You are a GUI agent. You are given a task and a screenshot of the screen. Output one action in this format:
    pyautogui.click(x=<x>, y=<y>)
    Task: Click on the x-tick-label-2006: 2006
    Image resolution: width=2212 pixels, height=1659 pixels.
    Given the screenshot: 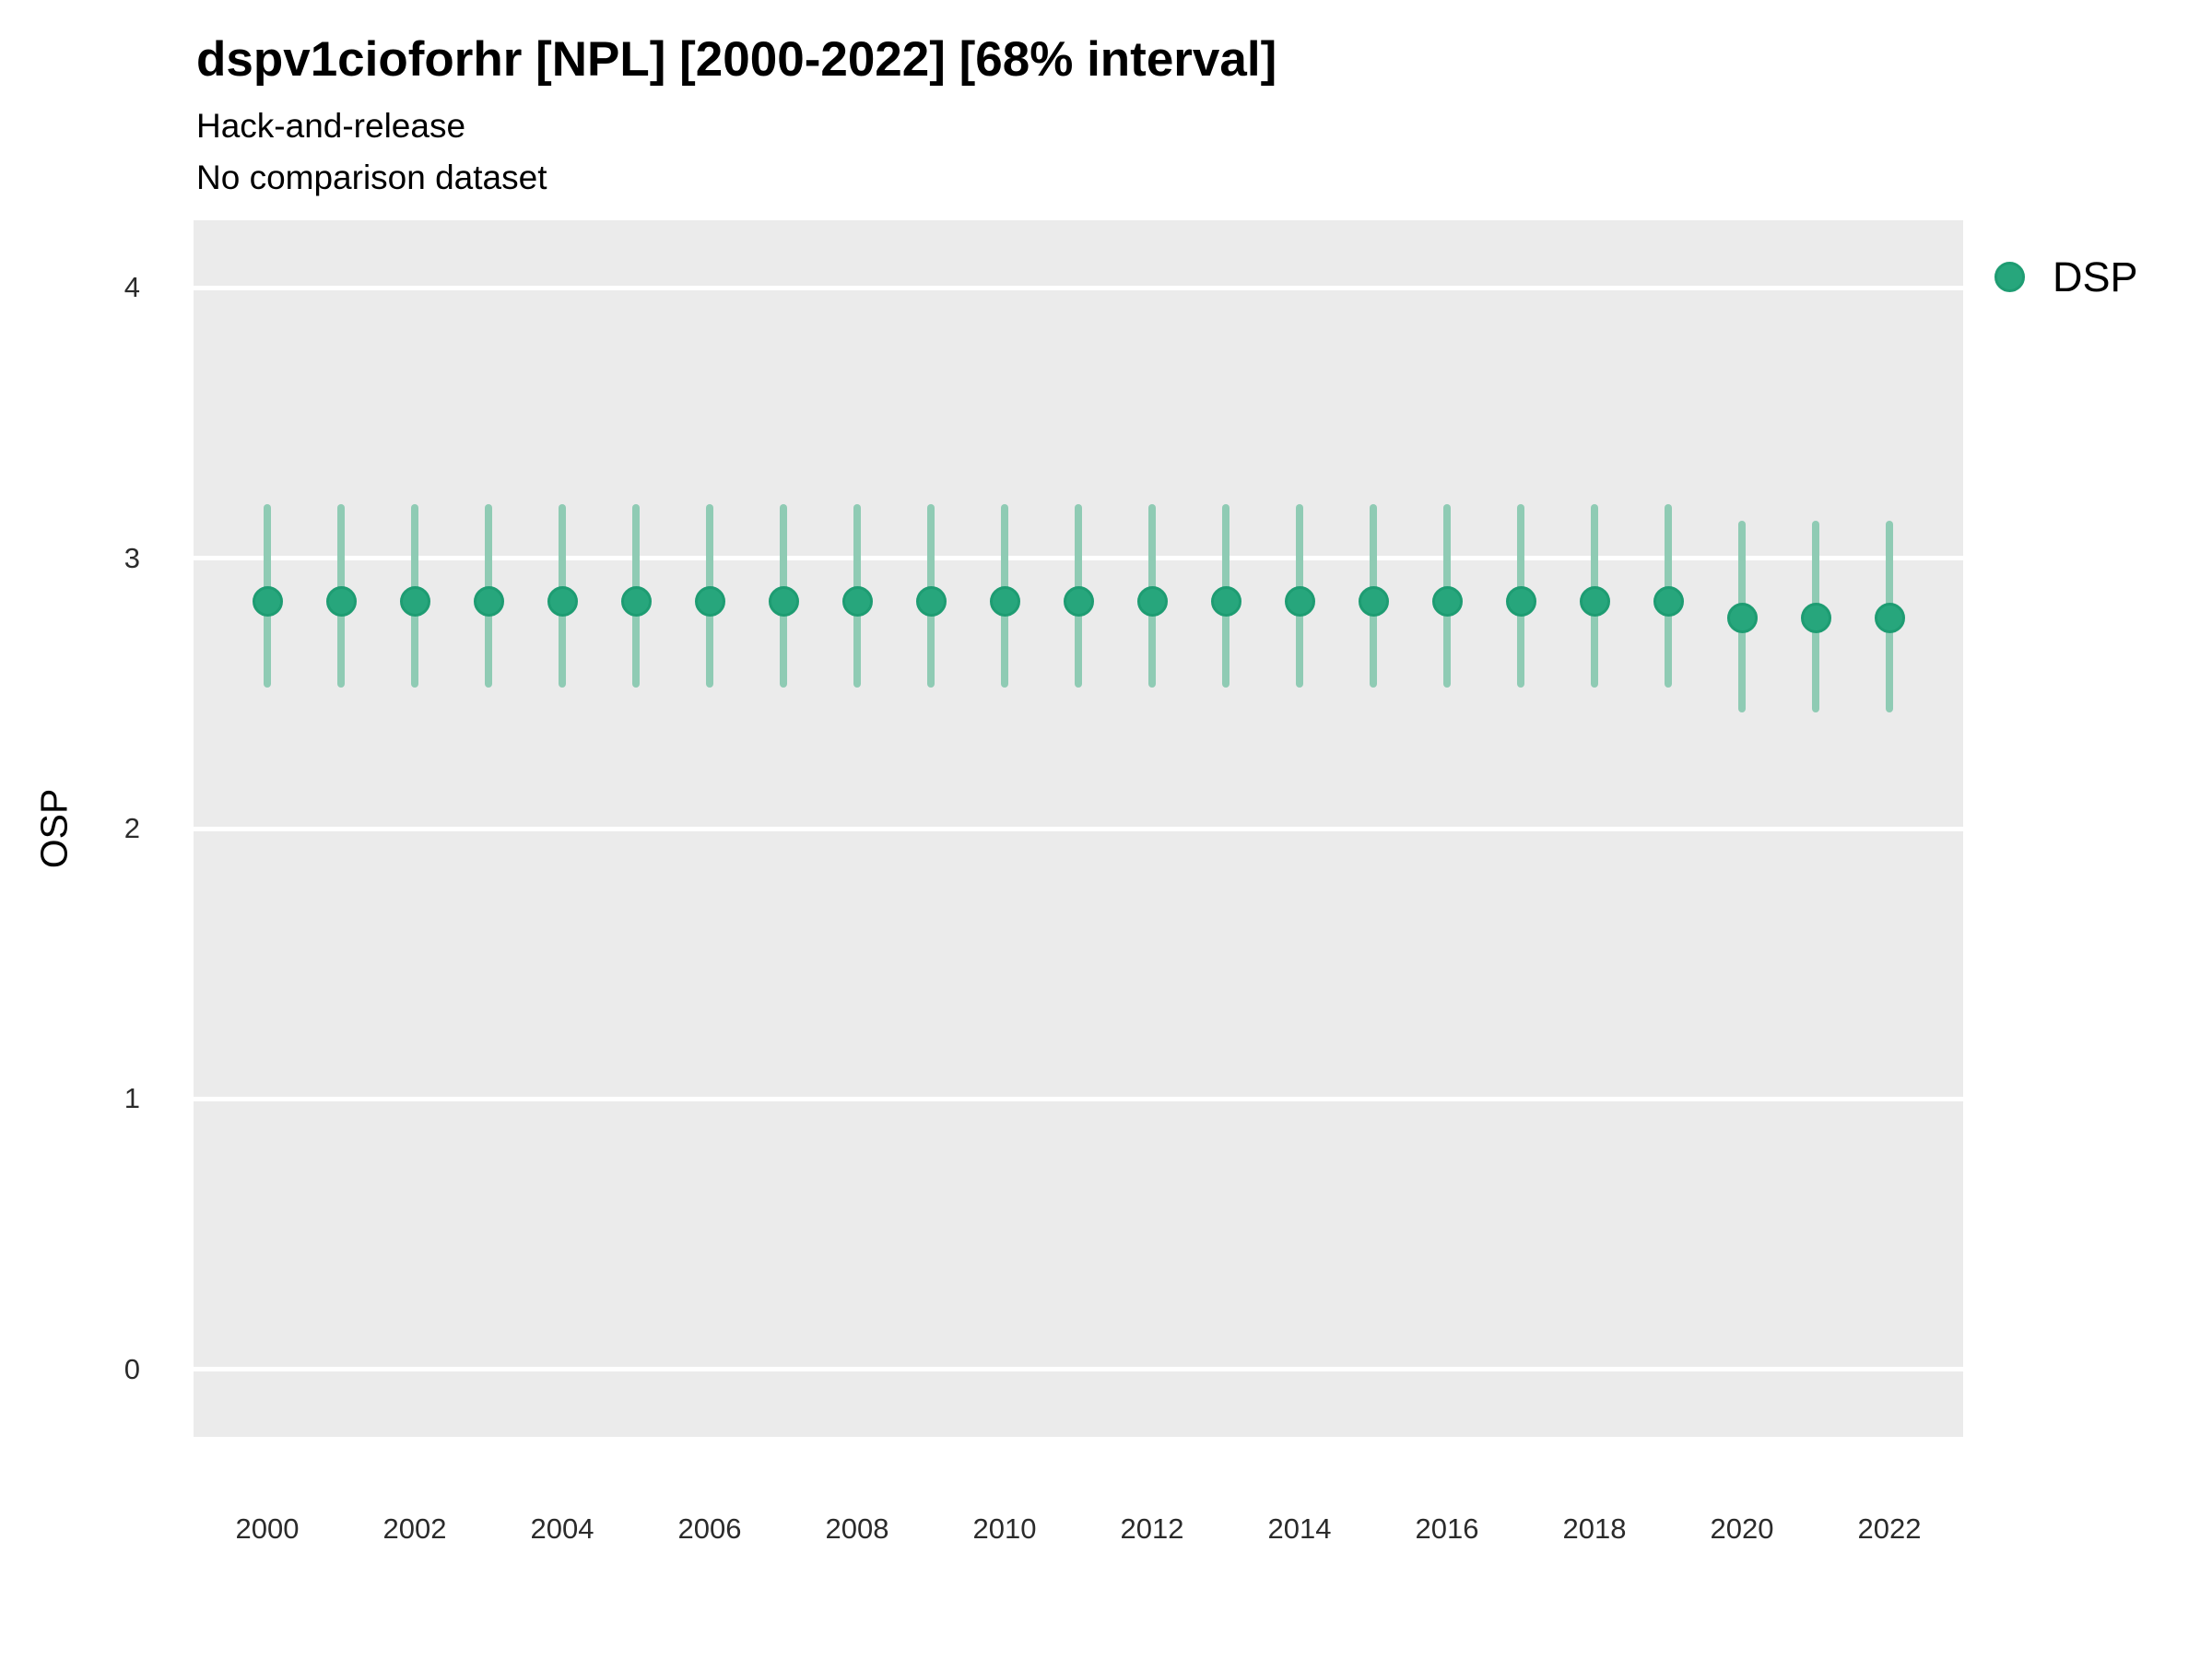 What is the action you would take?
    pyautogui.click(x=709, y=1528)
    